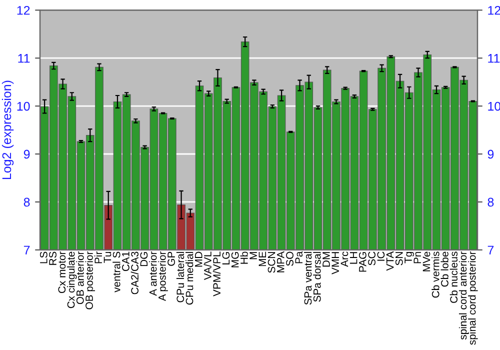 The width and height of the screenshot is (500, 350). Describe the element at coordinates (491, 154) in the screenshot. I see `y2-tick-label: 9` at that location.